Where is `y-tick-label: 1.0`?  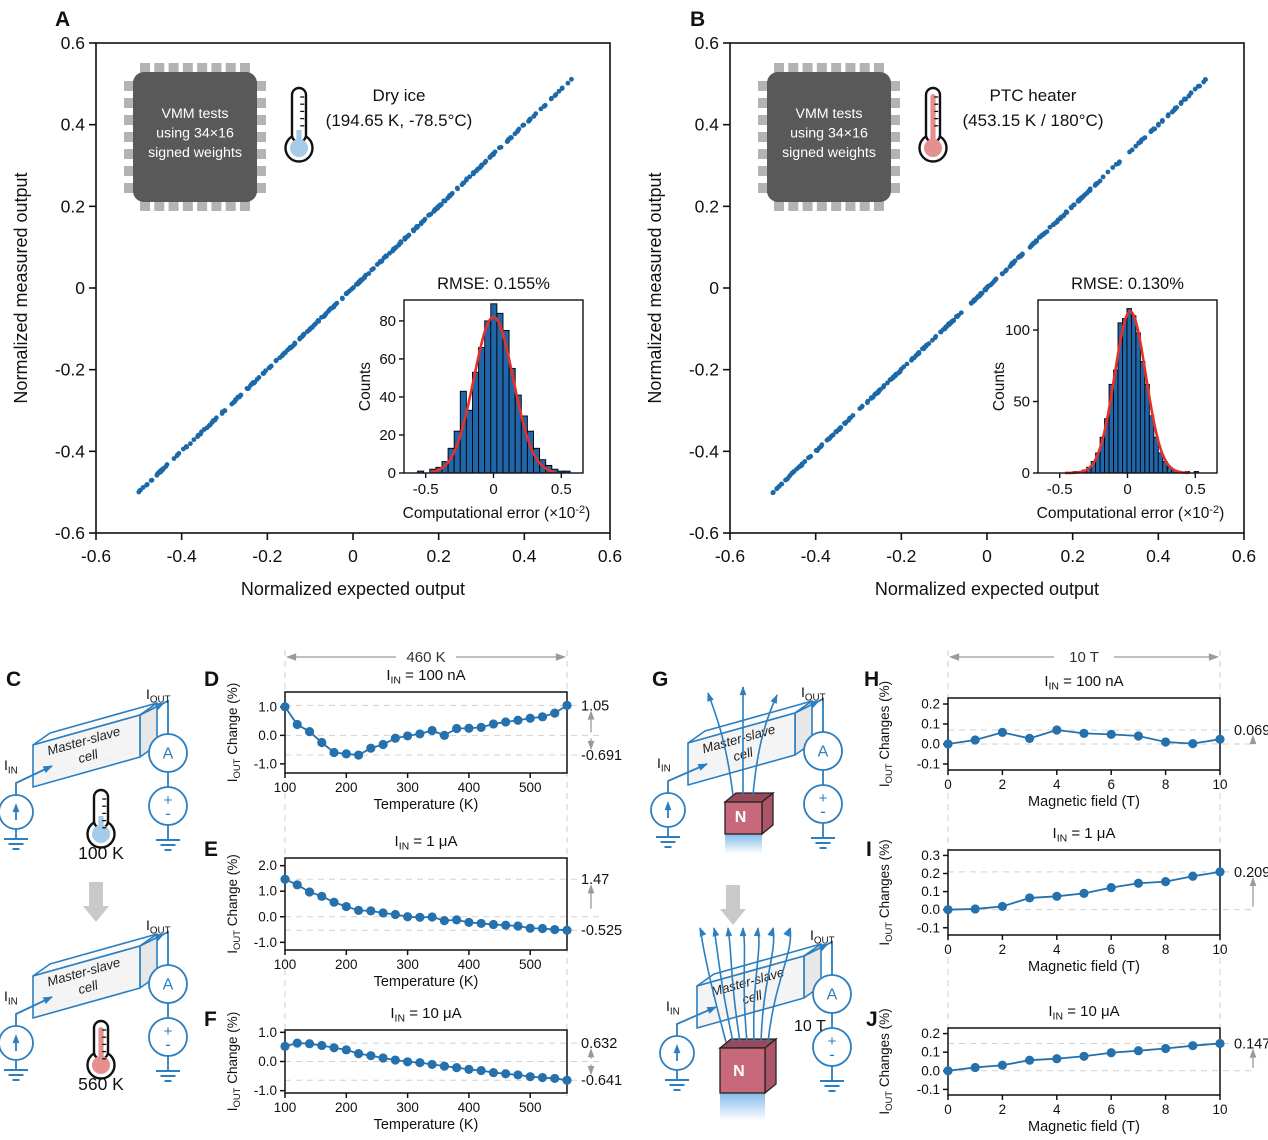 y-tick-label: 1.0 is located at coordinates (267, 1032).